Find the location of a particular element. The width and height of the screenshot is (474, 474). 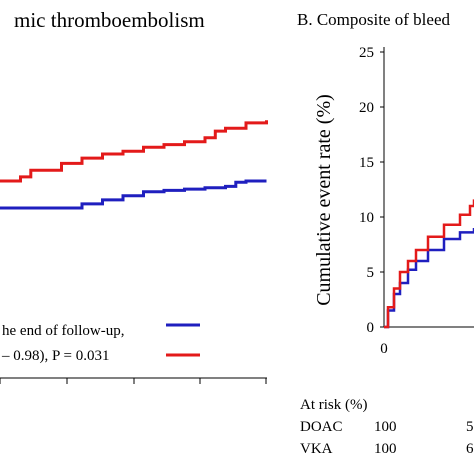

panel-a-title: mic thromboembolism is located at coordinates (109, 20).